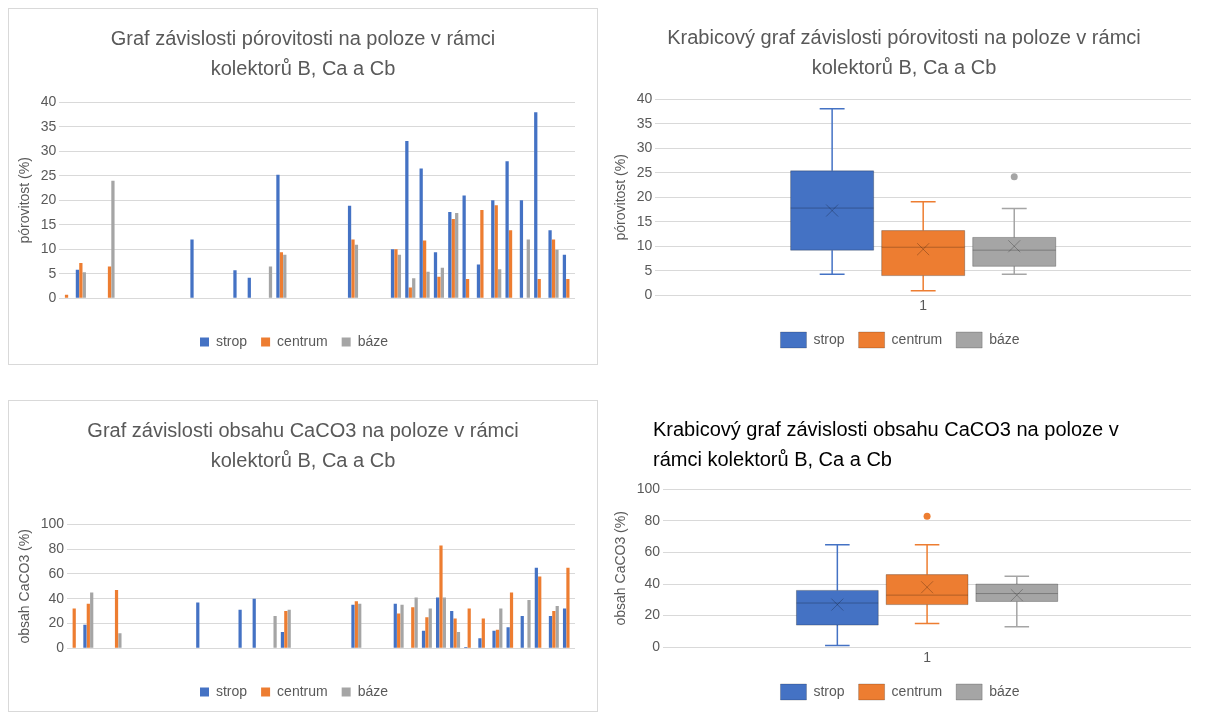 The image size is (1205, 715). Describe the element at coordinates (303, 445) in the screenshot. I see `chart-title: Graf závislosti obsahu CaCO3 na poloze v rámci kolektorů B, Ca a Cb` at that location.